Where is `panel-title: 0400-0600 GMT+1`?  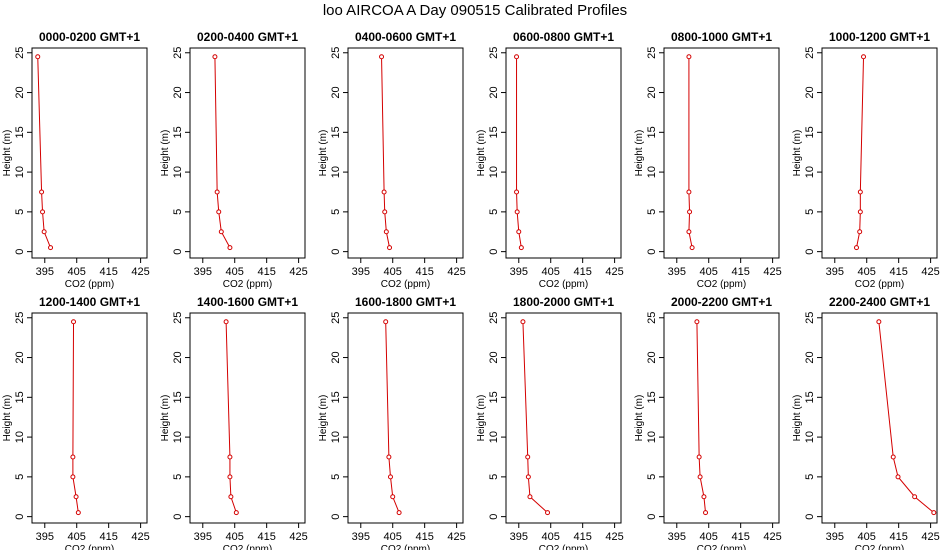
panel-title: 0400-0600 GMT+1 is located at coordinates (405, 37).